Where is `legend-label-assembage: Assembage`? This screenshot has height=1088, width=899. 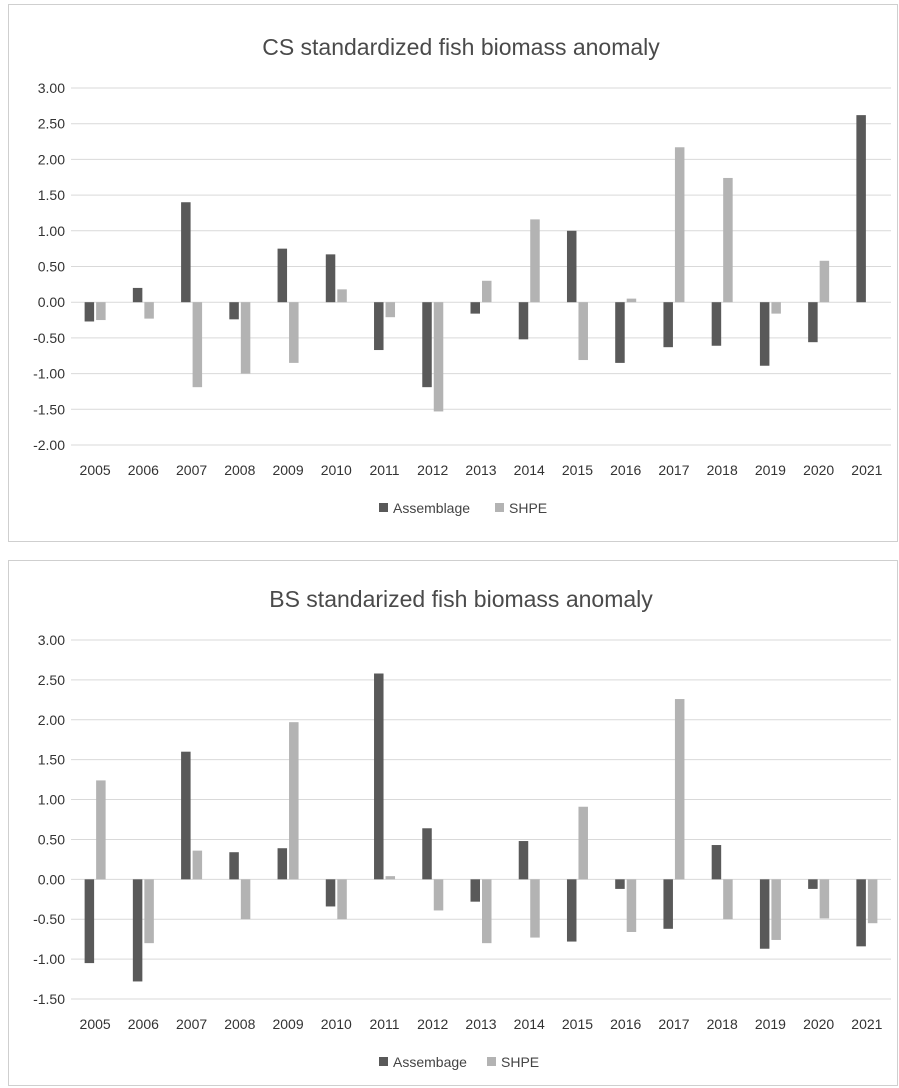
legend-label-assembage: Assembage is located at coordinates (430, 1062).